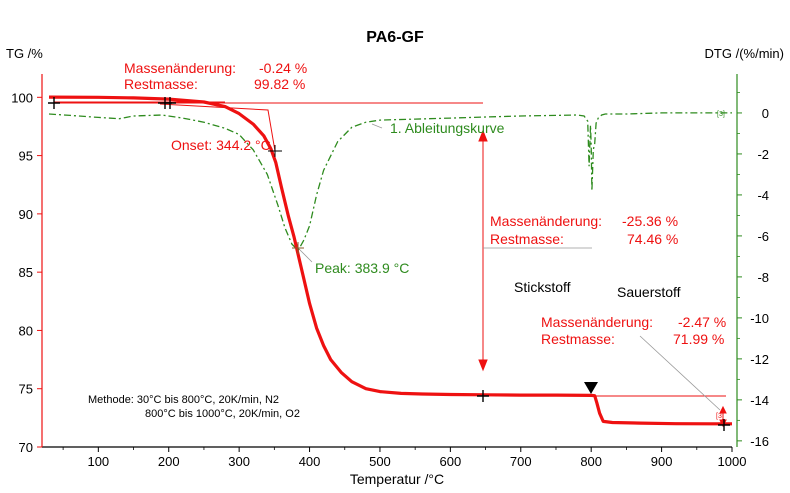  What do you see at coordinates (305, 255) in the screenshot?
I see `peak-leader` at bounding box center [305, 255].